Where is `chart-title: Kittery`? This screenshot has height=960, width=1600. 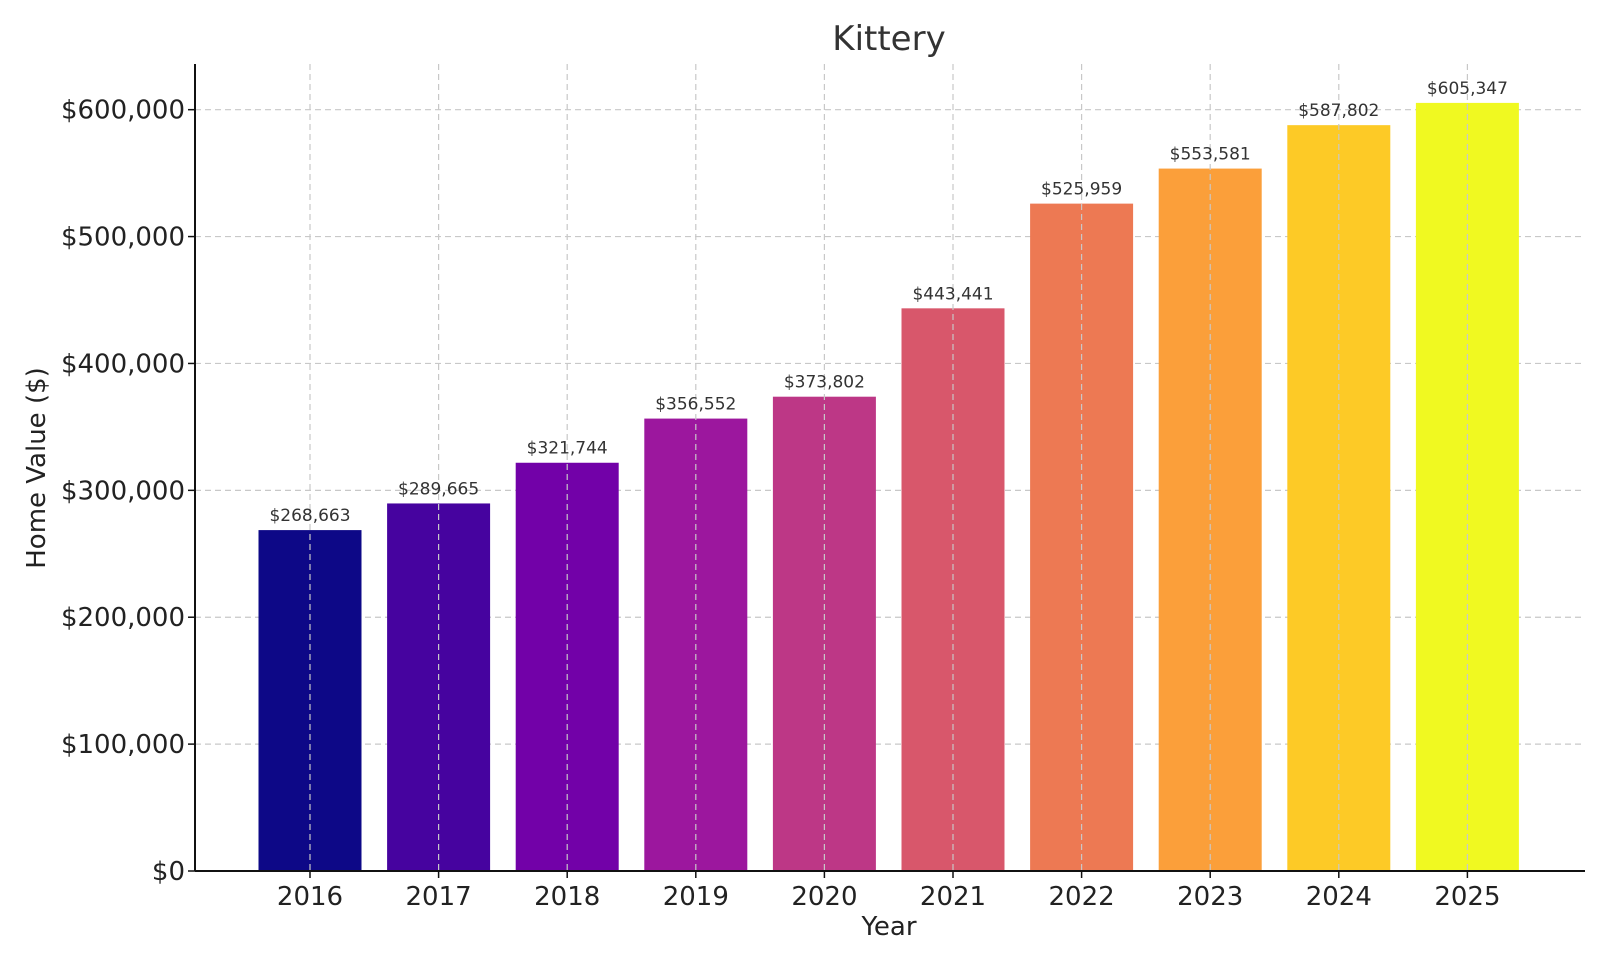
chart-title: Kittery is located at coordinates (888, 39).